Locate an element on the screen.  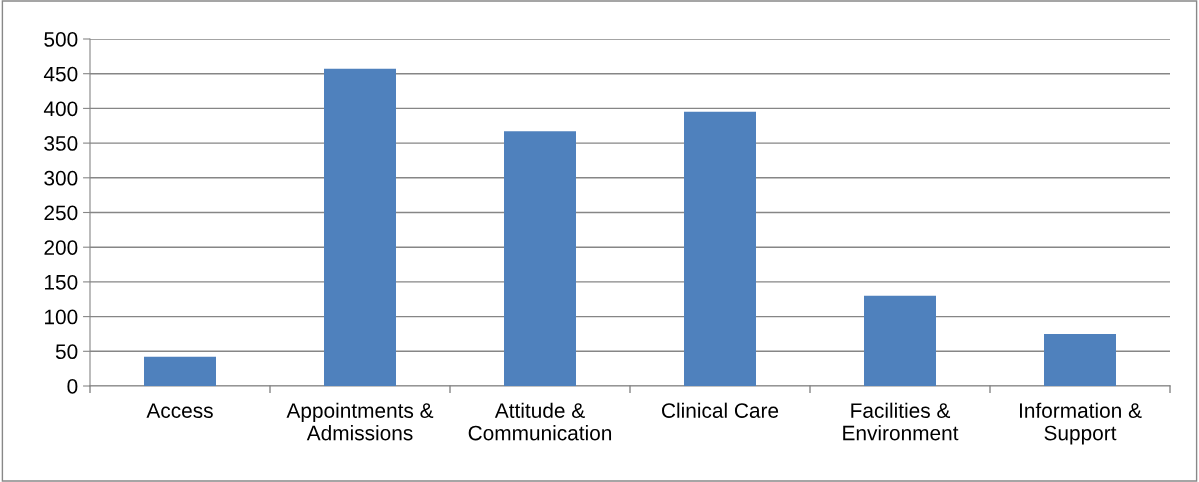
x-tick-label: Attitude & Communication is located at coordinates (540, 421).